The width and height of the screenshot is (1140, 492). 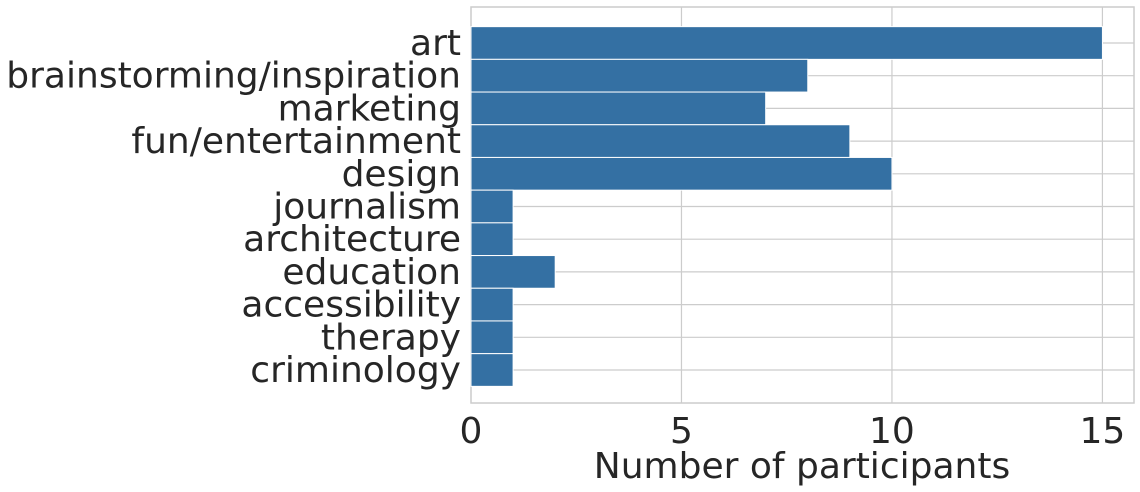 I want to click on category-label: education, so click(x=371, y=272).